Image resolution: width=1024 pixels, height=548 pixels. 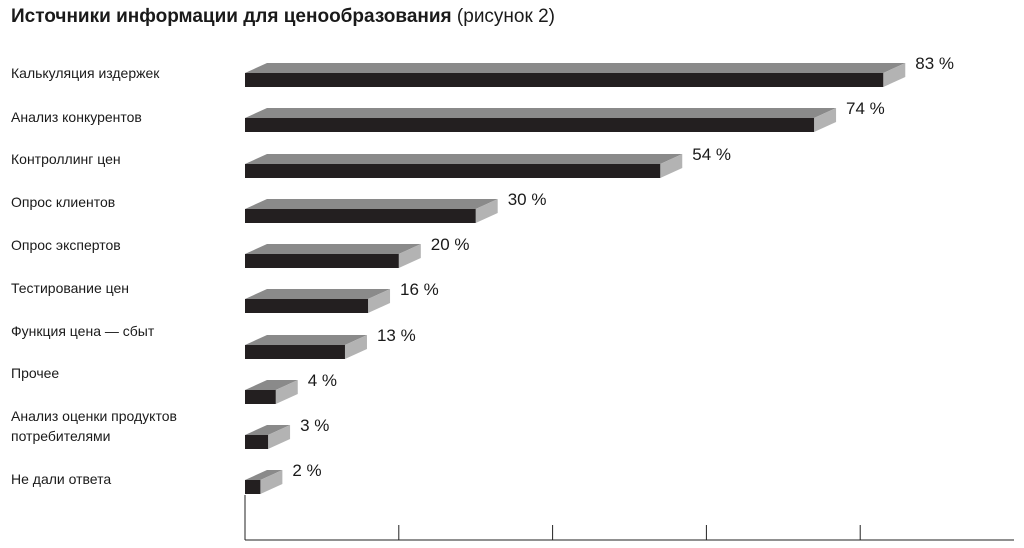 I want to click on value-label: 3 %, so click(x=314, y=425).